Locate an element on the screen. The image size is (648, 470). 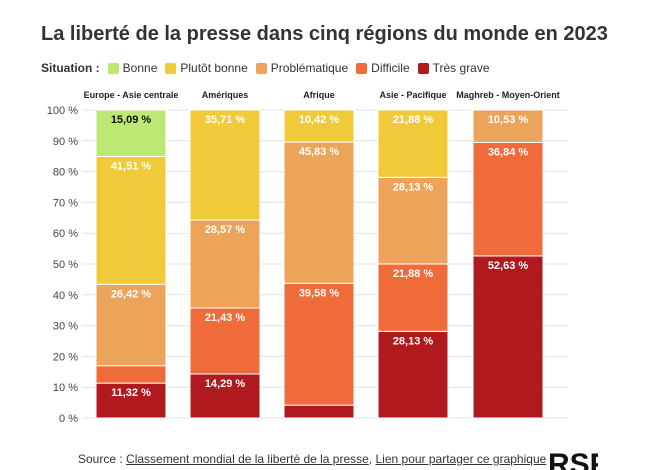
legend-item-problematique: Problématique is located at coordinates (302, 68).